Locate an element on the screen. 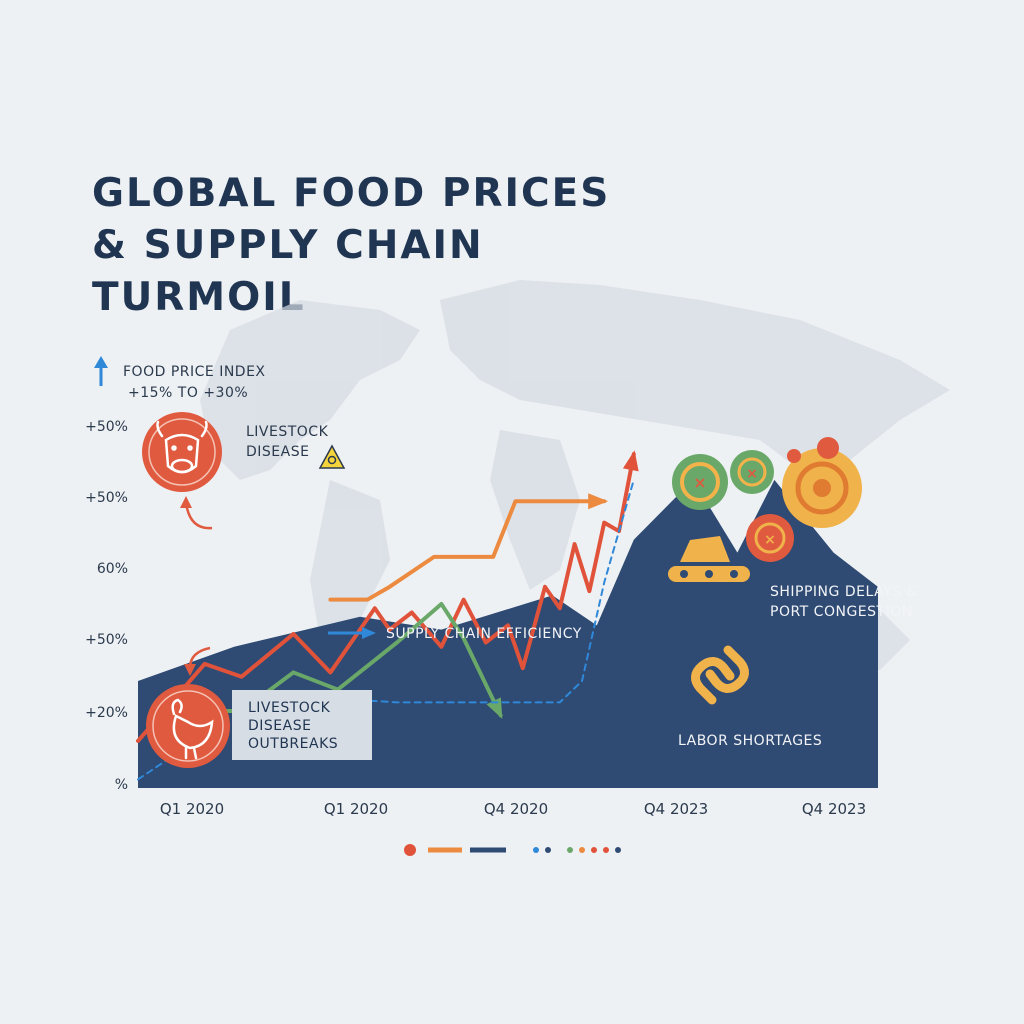  food-index-annotation: FOOD PRICE INDEX +15% TO +30% is located at coordinates (180, 378).